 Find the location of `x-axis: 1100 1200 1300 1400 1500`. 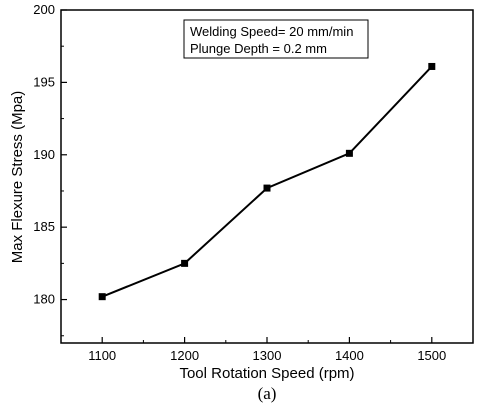

x-axis: 1100 1200 1300 1400 1500 is located at coordinates (267, 350).